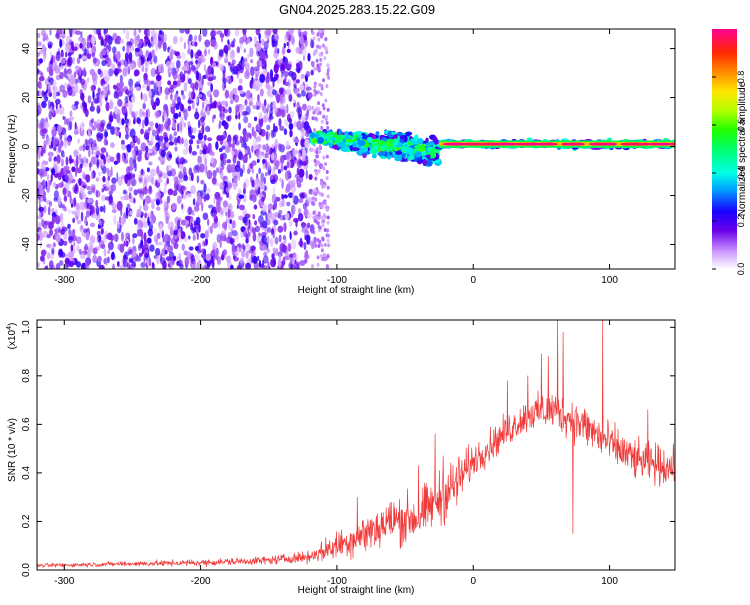  Describe the element at coordinates (26, 195) in the screenshot. I see `y-tick-label: -20` at that location.